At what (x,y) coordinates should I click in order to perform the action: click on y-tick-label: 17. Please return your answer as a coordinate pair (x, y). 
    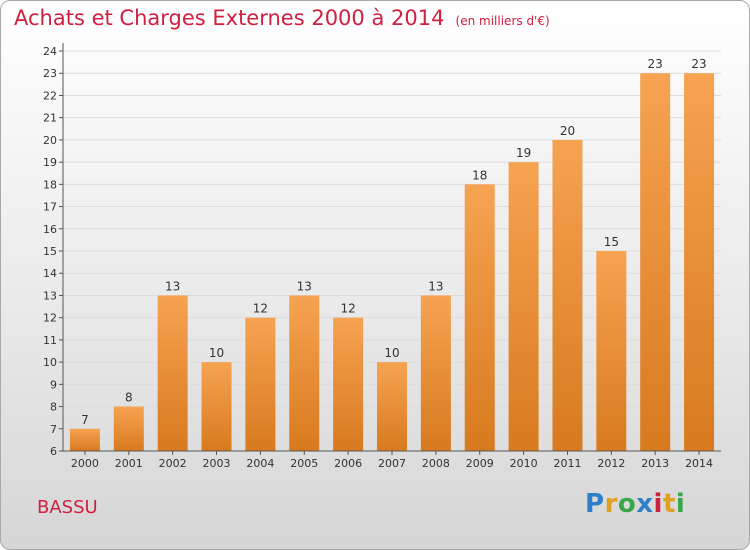
    Looking at the image, I should click on (50, 207).